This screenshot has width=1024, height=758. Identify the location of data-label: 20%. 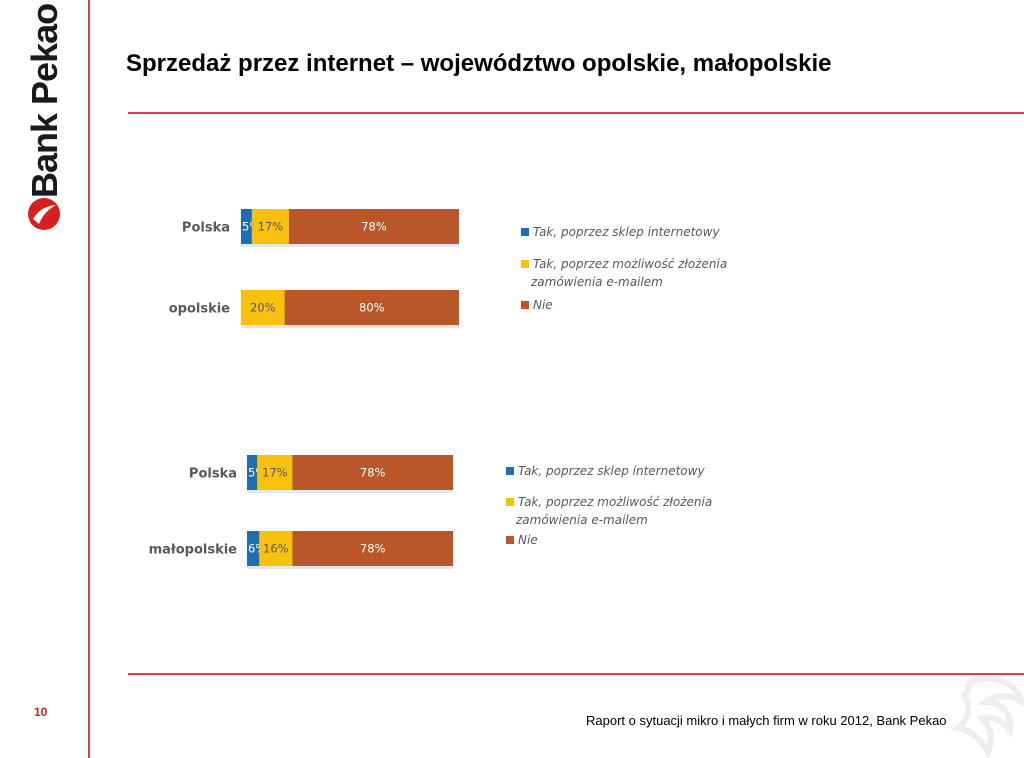
(263, 308).